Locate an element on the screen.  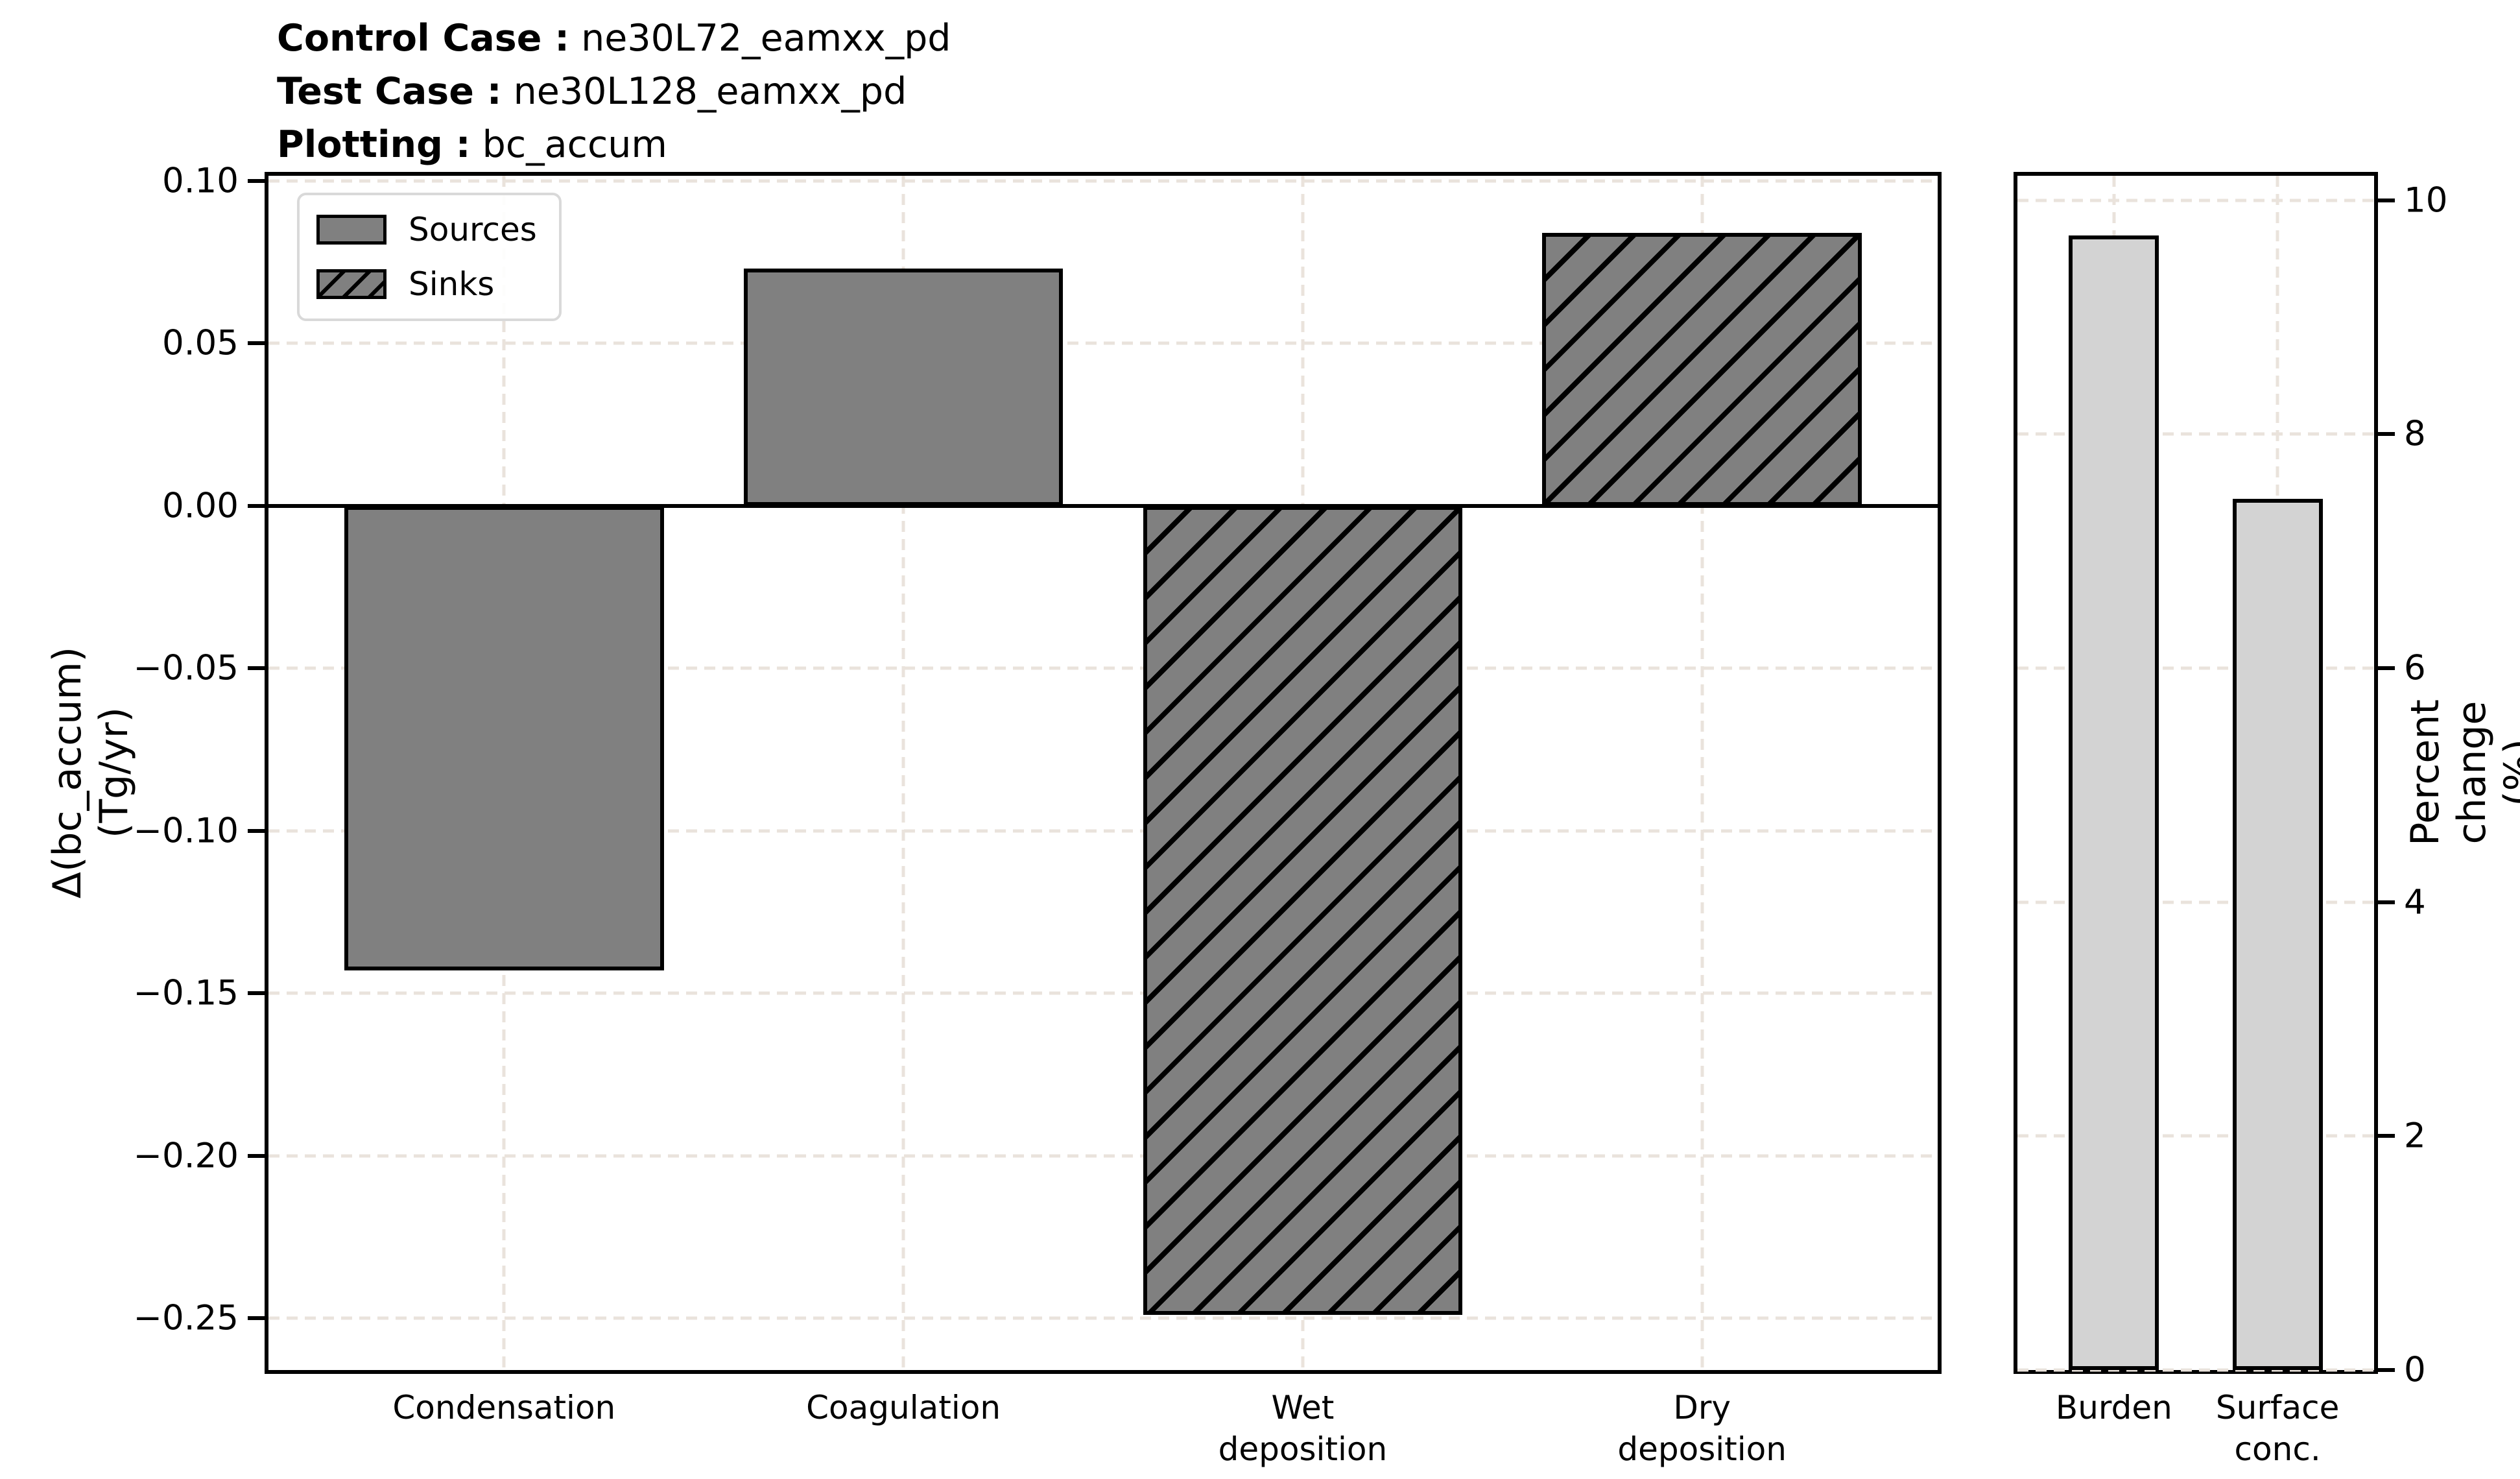
bar-condensation is located at coordinates (504, 738).